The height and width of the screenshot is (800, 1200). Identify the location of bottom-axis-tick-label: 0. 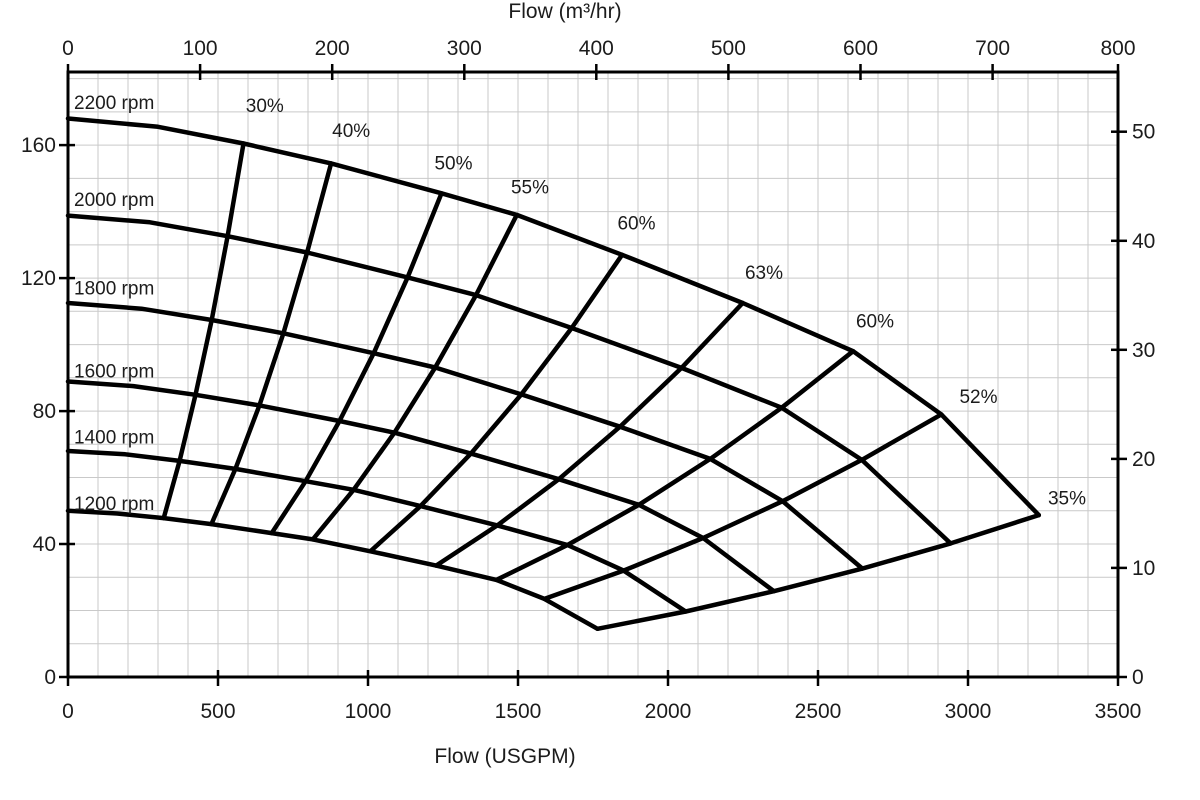
(68, 711).